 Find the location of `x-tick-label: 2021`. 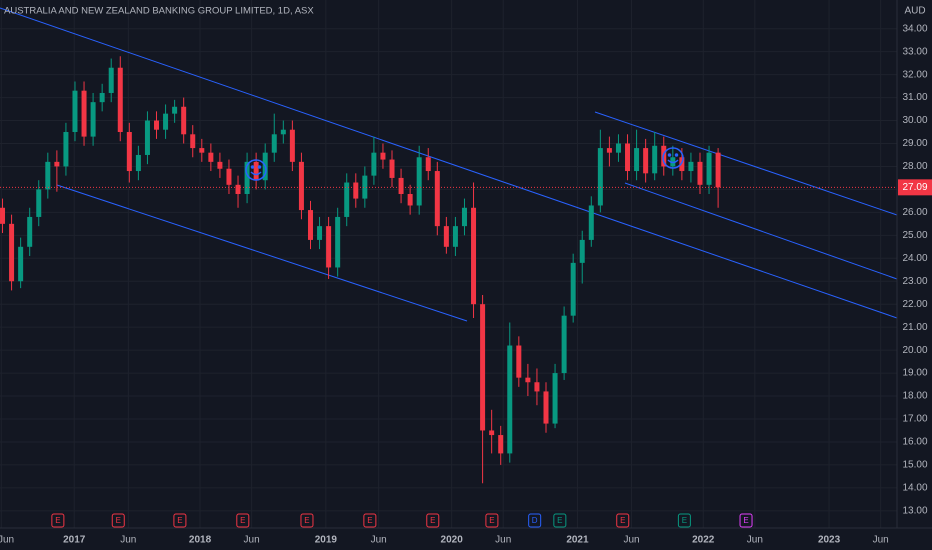

x-tick-label: 2021 is located at coordinates (577, 540).